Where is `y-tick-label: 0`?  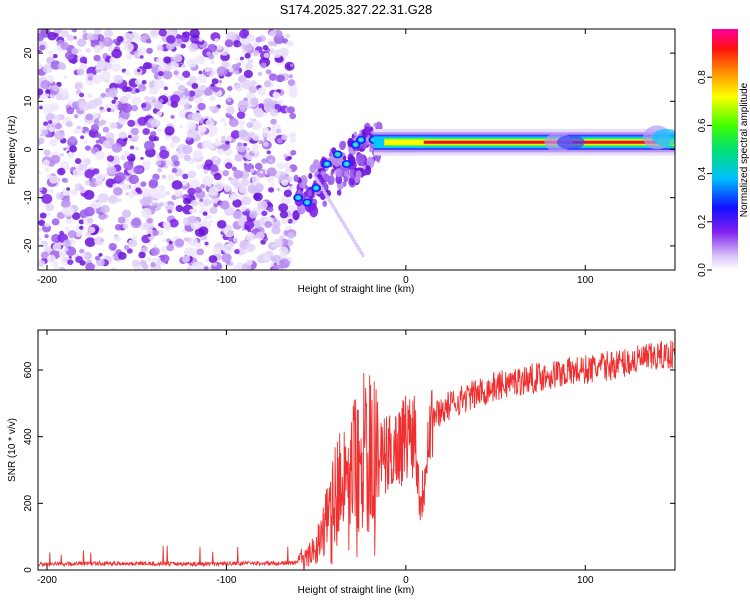
y-tick-label: 0 is located at coordinates (28, 570).